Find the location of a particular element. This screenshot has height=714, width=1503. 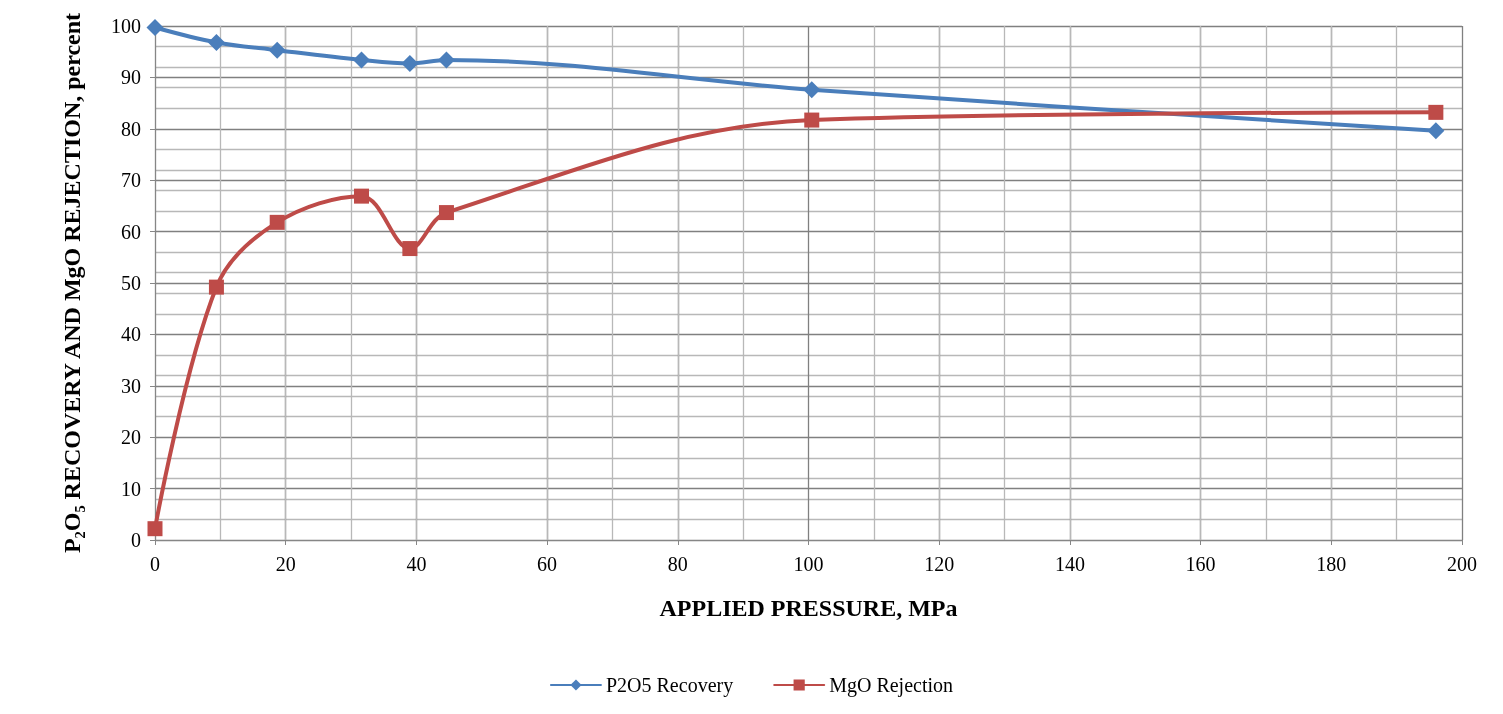

y-tick-label: 60 is located at coordinates (131, 231).